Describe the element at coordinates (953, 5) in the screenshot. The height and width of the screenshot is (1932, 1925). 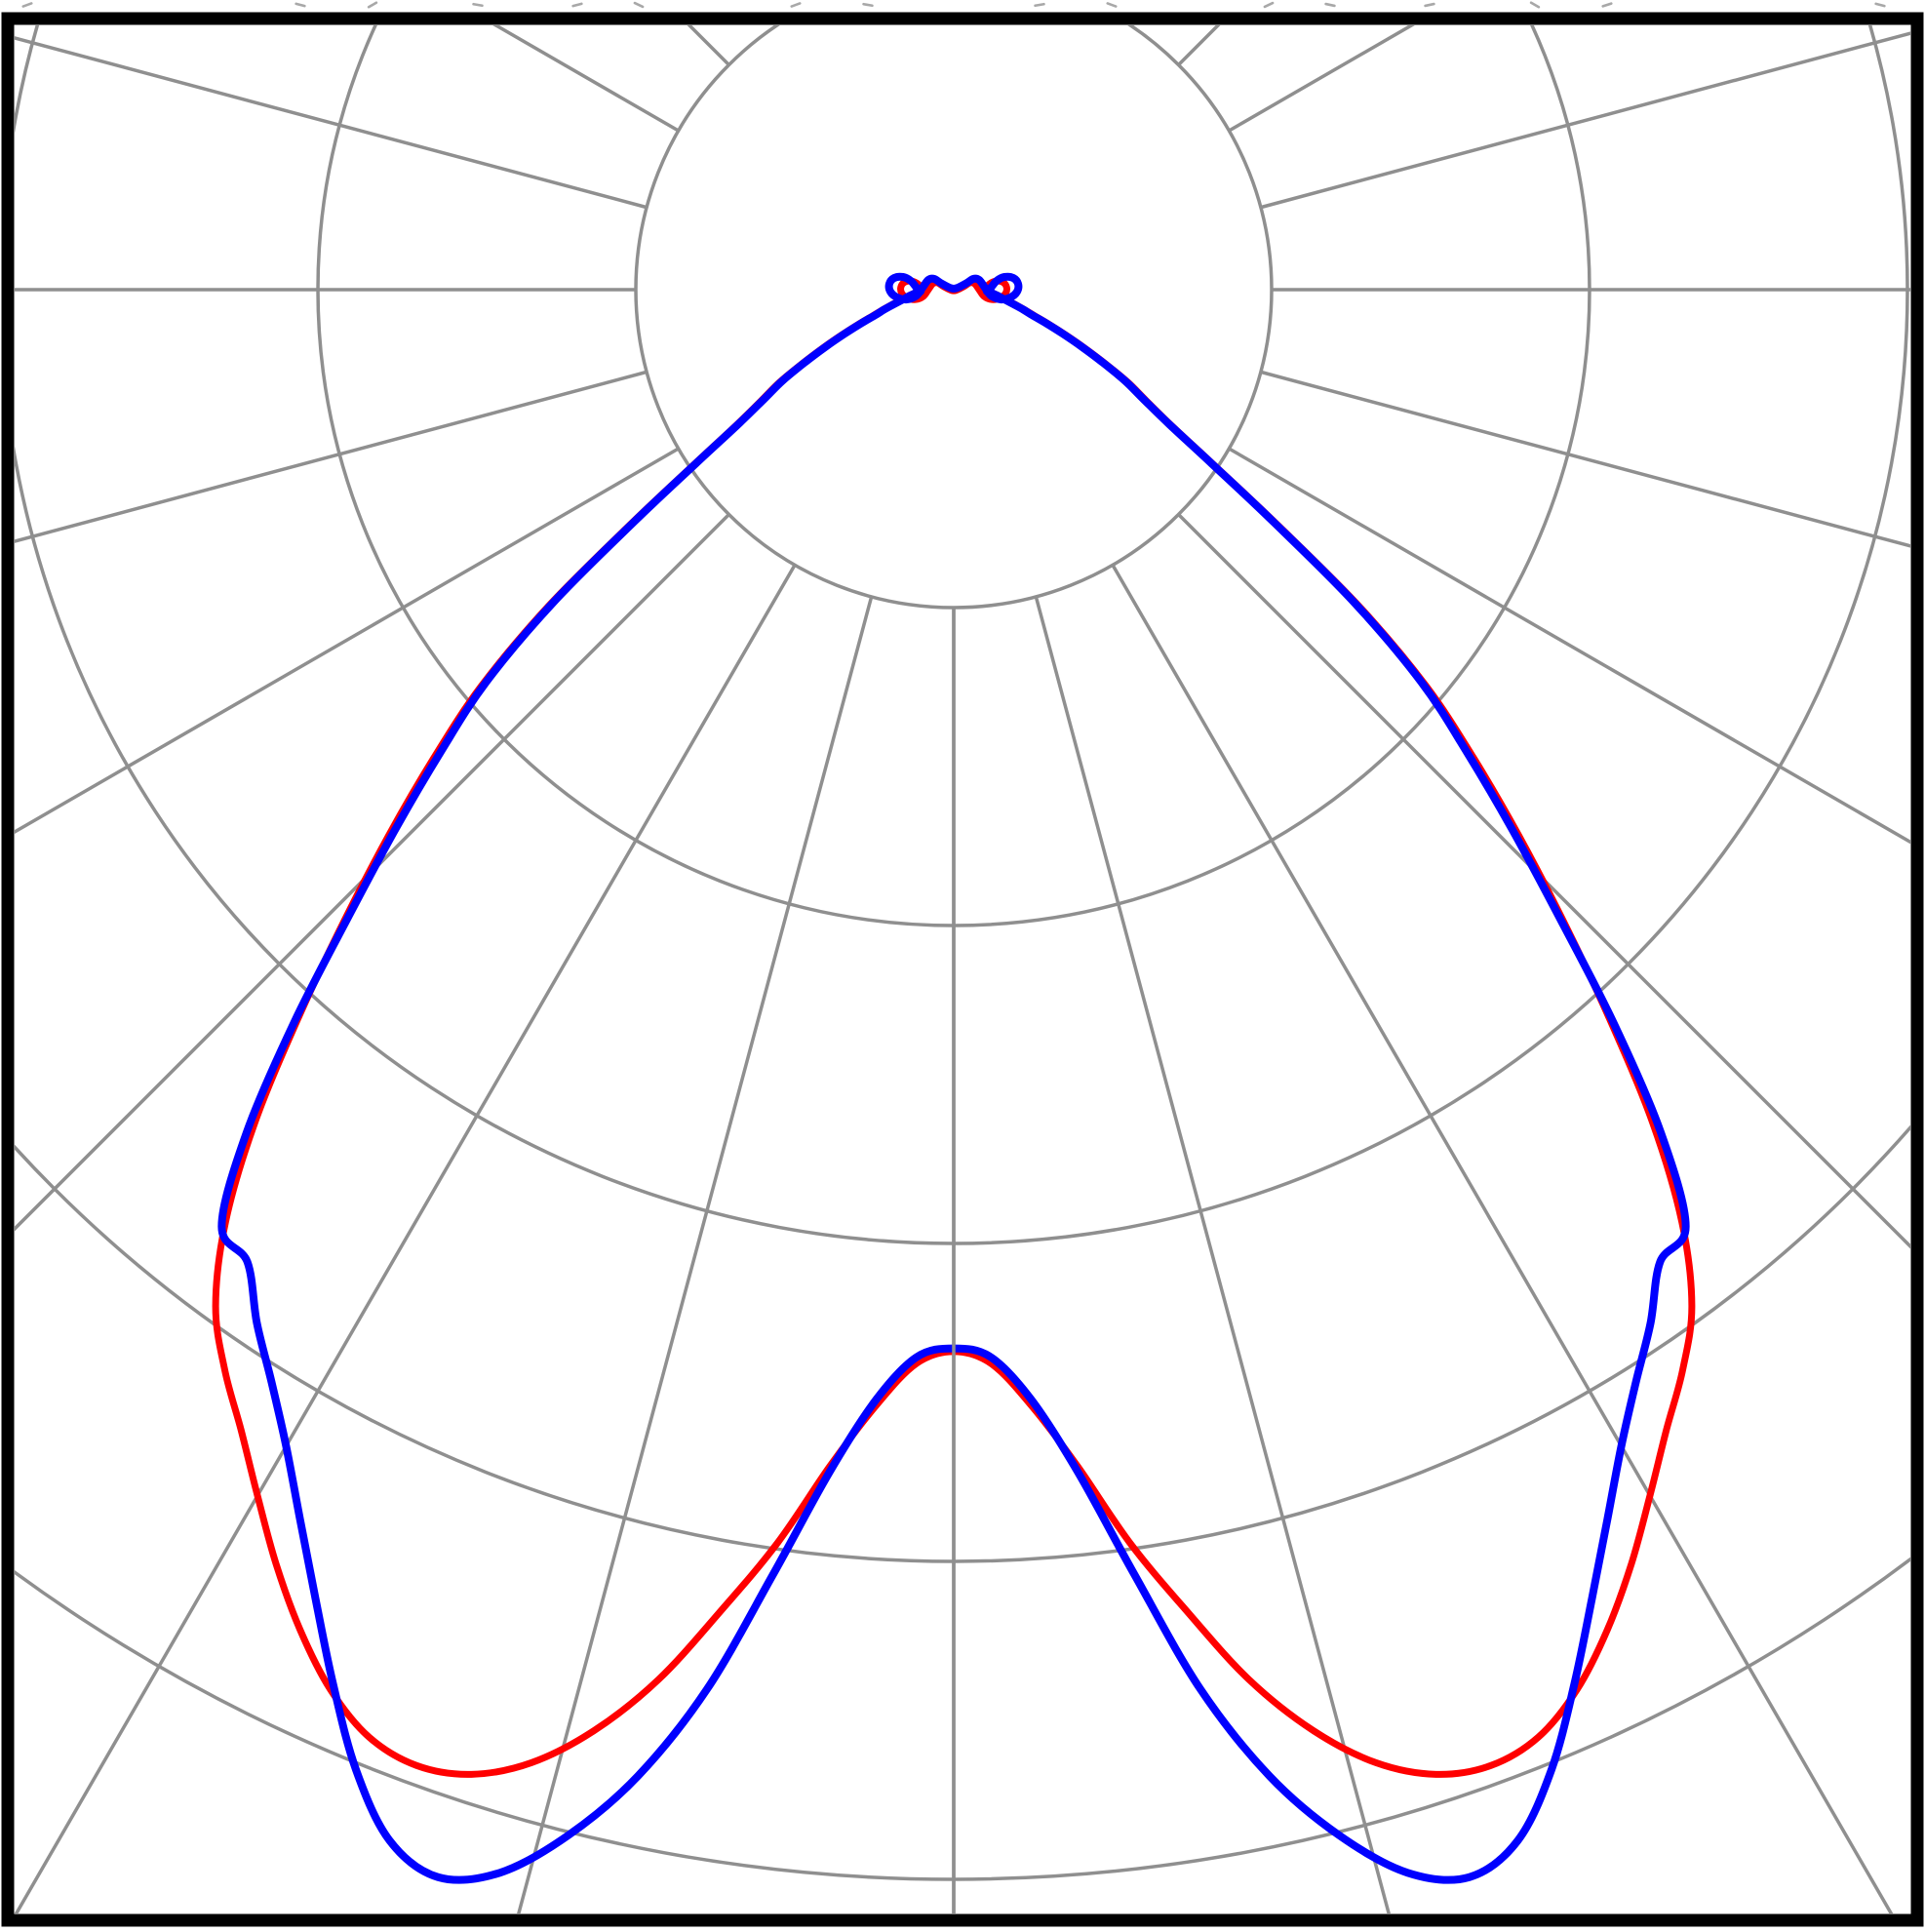
I see `cropped-top-label-fragments` at that location.